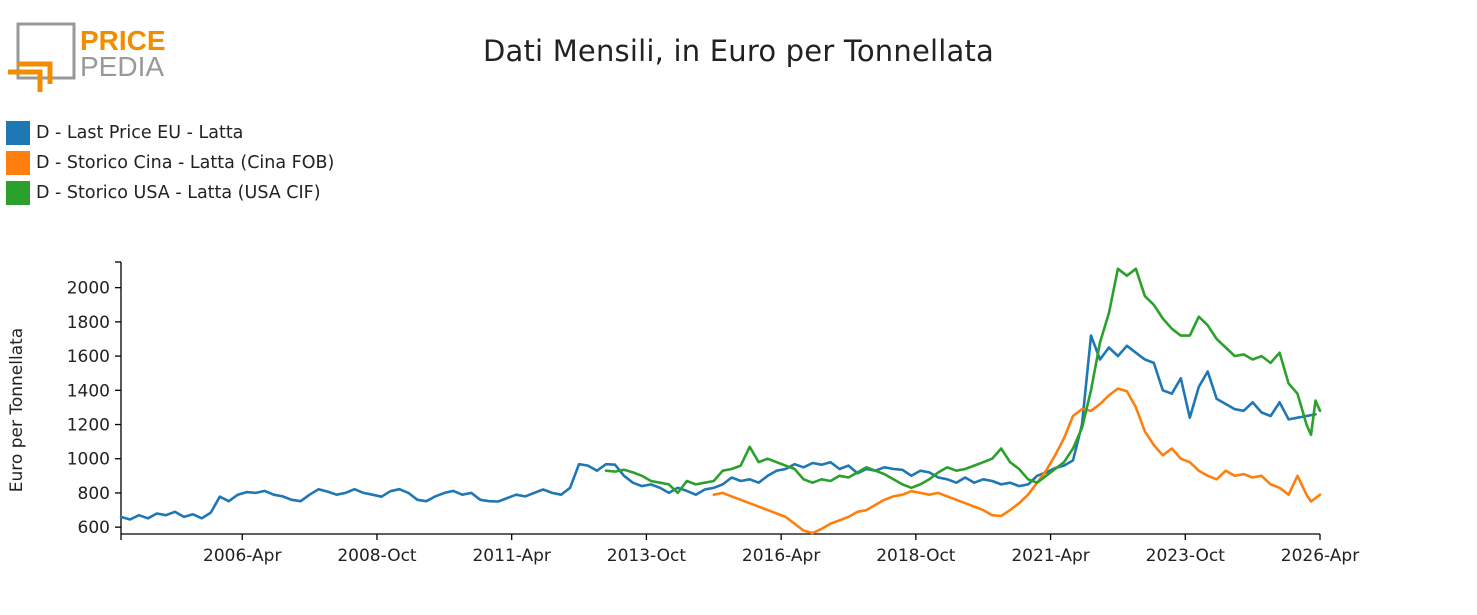 The height and width of the screenshot is (615, 1477). What do you see at coordinates (916, 556) in the screenshot?
I see `x-tick-label: 2018-Oct` at bounding box center [916, 556].